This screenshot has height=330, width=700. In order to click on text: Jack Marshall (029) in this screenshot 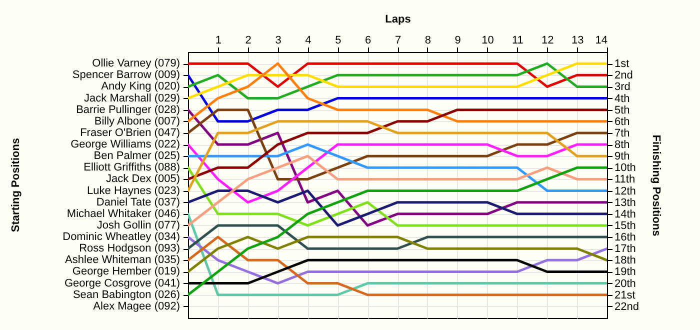, I will do `click(132, 98)`.